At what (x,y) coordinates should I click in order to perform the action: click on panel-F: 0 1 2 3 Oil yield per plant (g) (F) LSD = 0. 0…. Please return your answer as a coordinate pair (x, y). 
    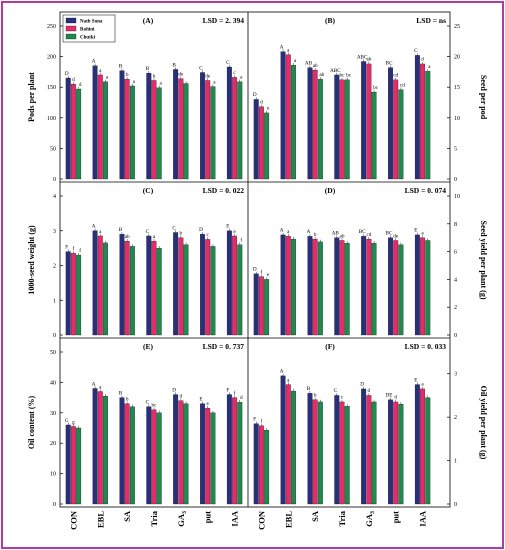
    Looking at the image, I should click on (370, 425).